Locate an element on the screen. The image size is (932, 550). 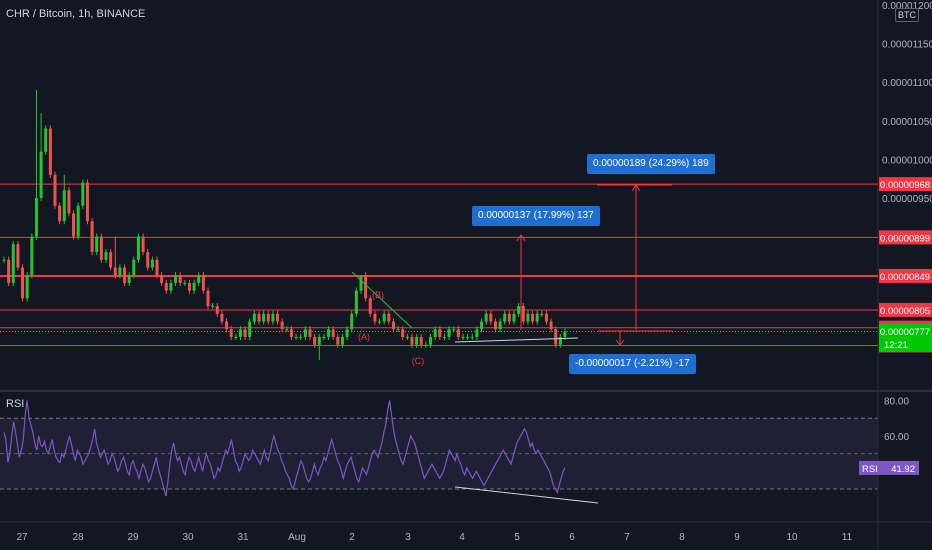
time-tick-label: 9 is located at coordinates (737, 537).